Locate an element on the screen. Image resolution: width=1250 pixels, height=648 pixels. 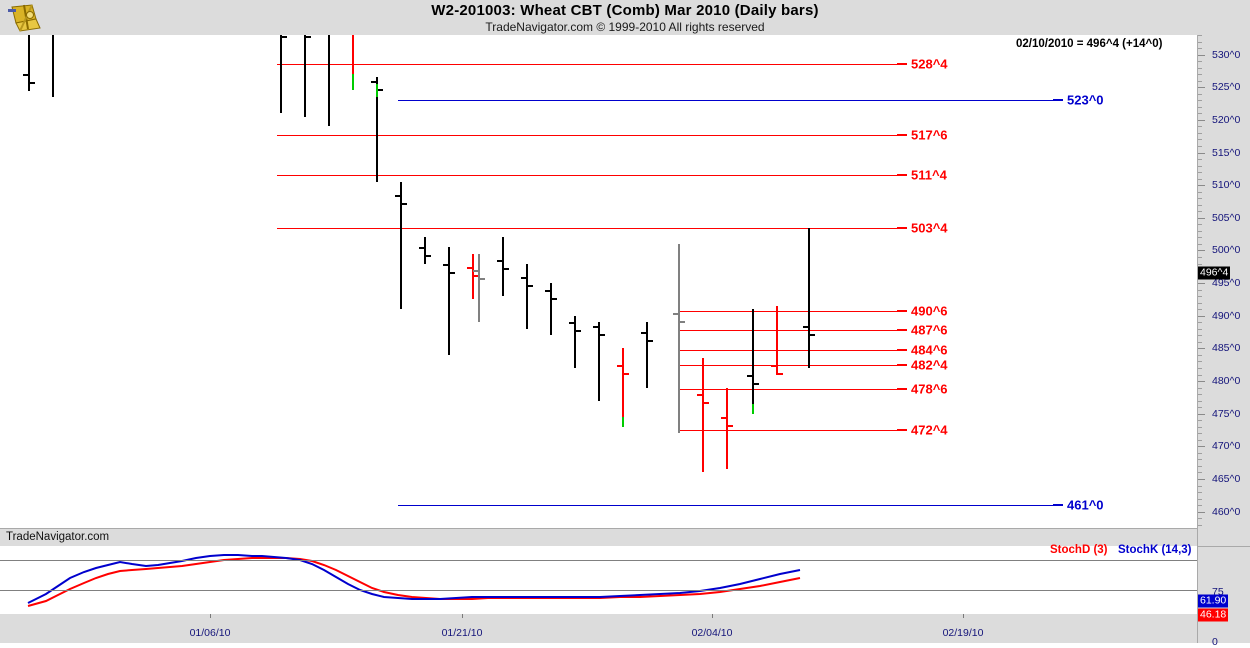
price-axis-label: 515^0 is located at coordinates (1226, 153).